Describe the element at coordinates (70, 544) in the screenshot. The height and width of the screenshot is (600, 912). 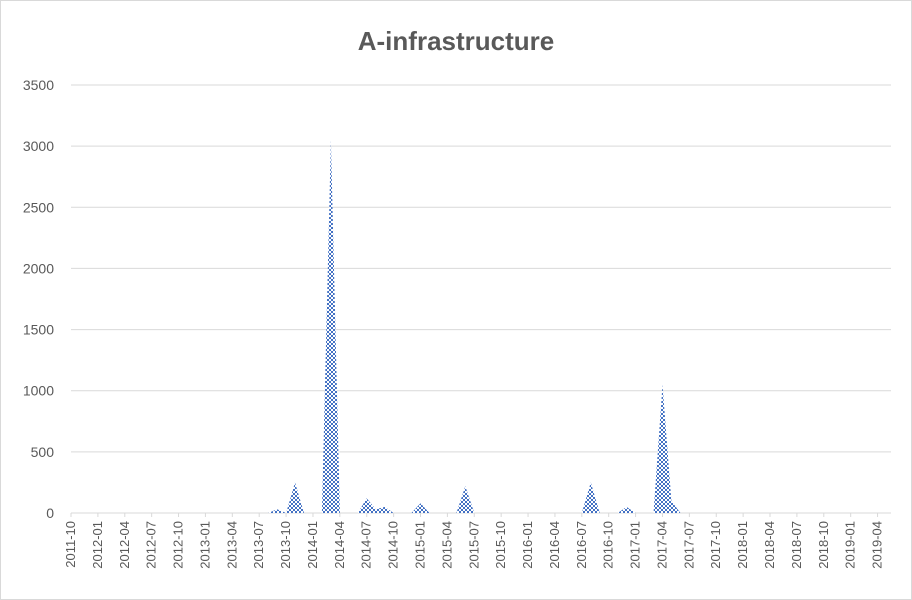
I see `x-tick-label: 2011-10` at that location.